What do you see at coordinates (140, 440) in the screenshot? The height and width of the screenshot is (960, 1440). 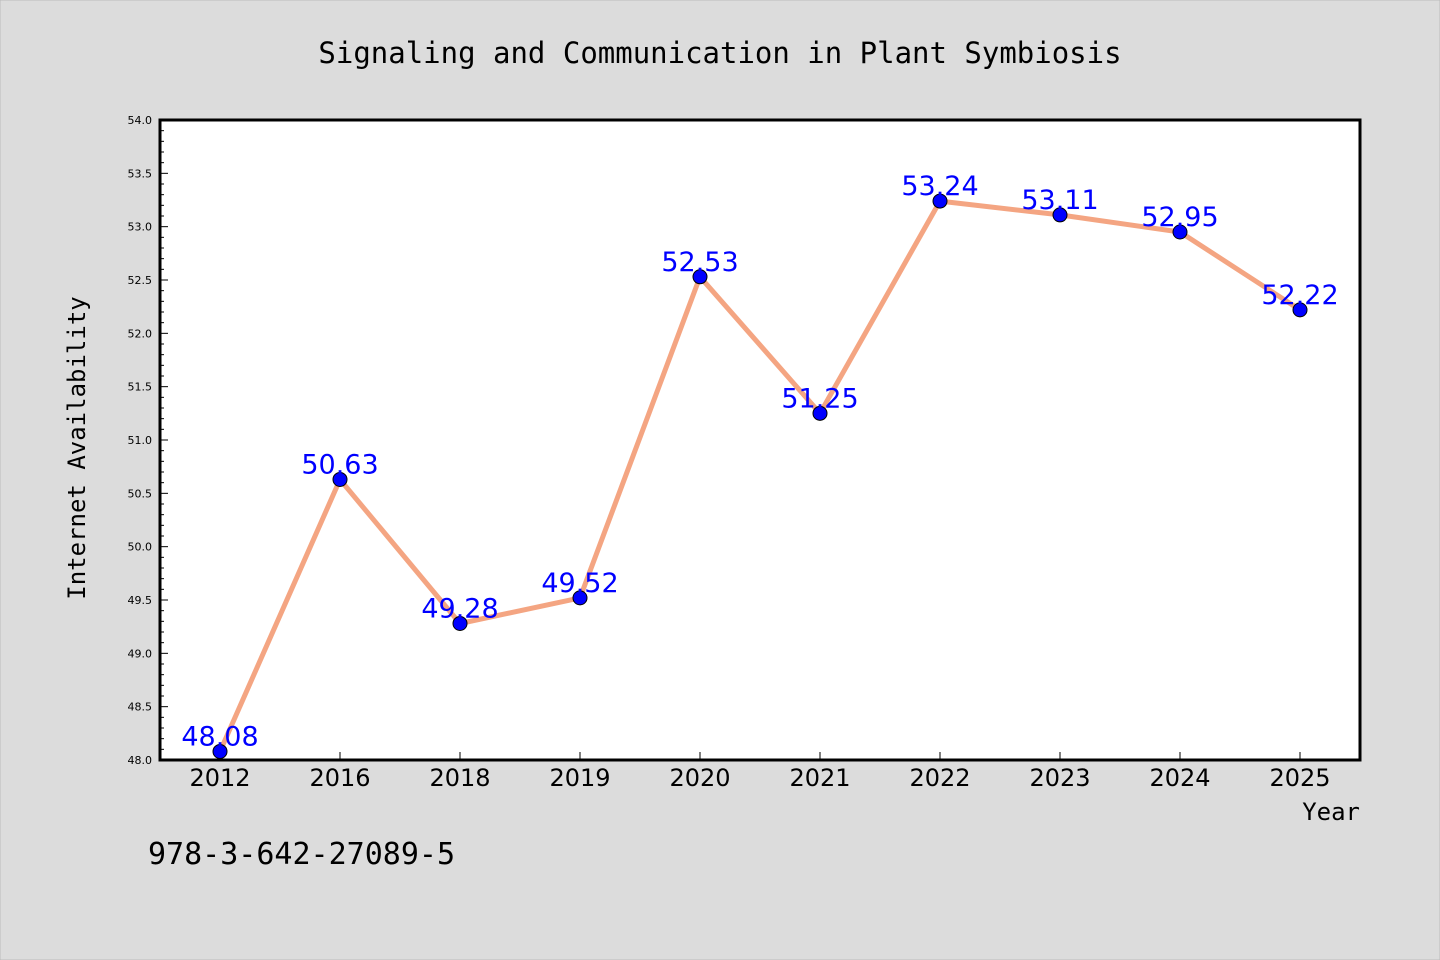 I see `y-tick-label: 51.0` at bounding box center [140, 440].